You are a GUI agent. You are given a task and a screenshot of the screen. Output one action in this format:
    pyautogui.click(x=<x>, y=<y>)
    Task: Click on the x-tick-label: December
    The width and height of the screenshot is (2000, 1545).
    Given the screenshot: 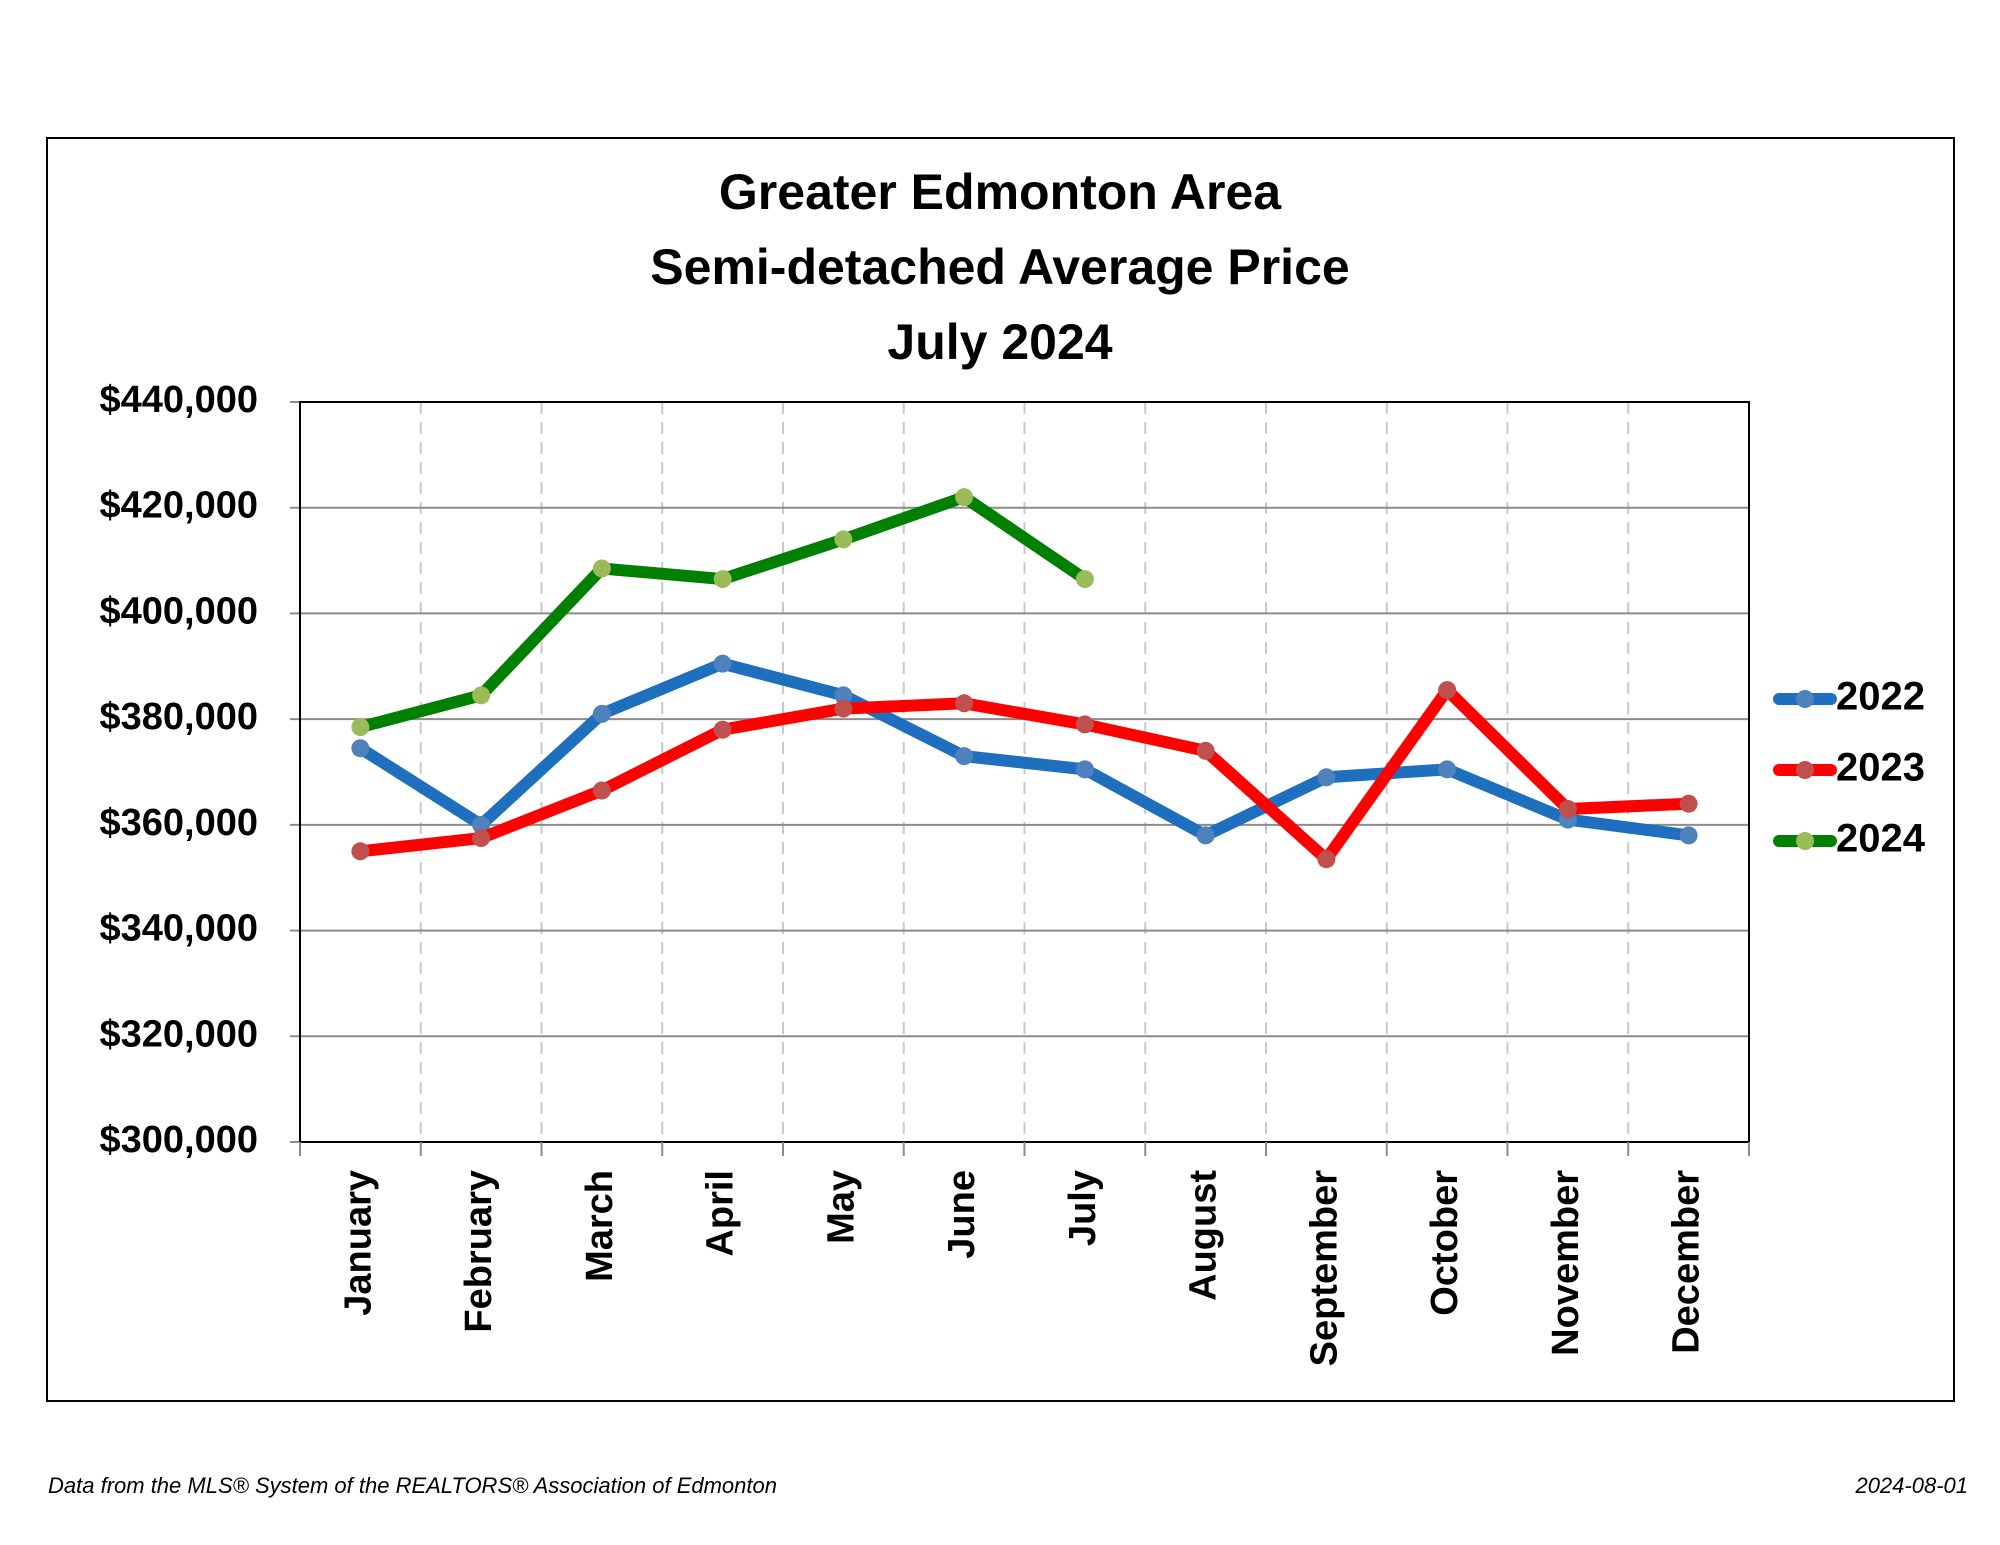 What is the action you would take?
    pyautogui.click(x=1687, y=1262)
    